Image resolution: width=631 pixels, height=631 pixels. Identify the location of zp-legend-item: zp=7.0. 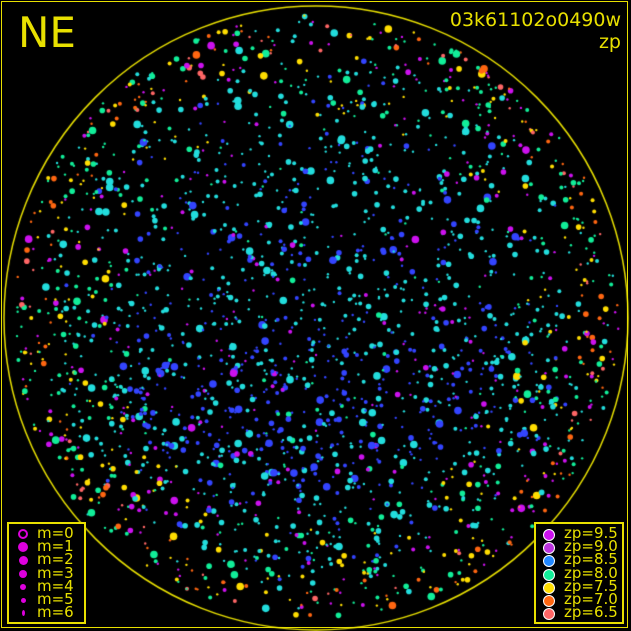
(579, 599).